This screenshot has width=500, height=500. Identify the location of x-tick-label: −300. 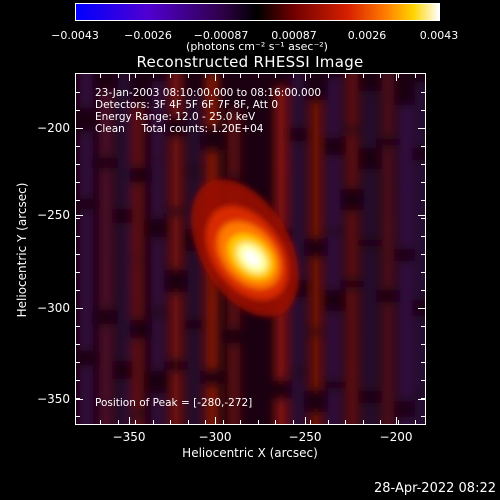
(215, 437).